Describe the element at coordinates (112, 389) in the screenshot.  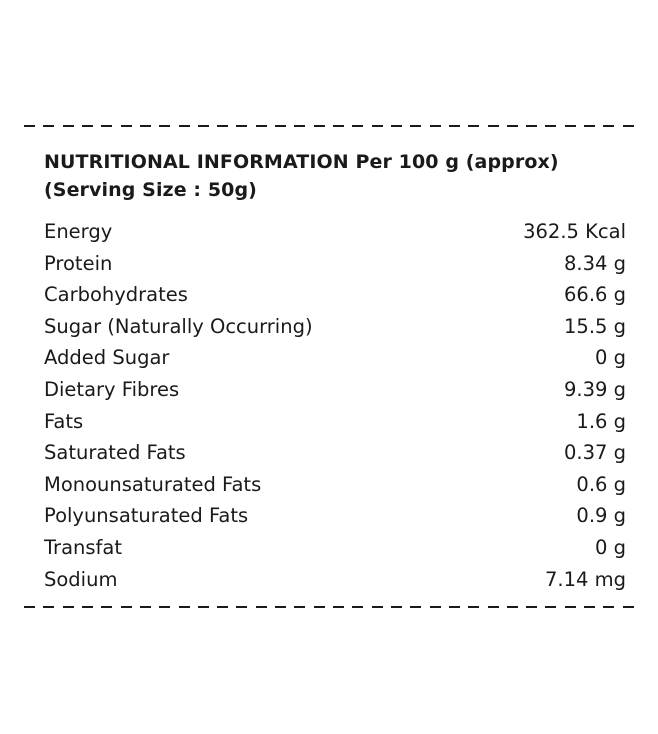
I see `nutrient-name: Dietary Fibres` at that location.